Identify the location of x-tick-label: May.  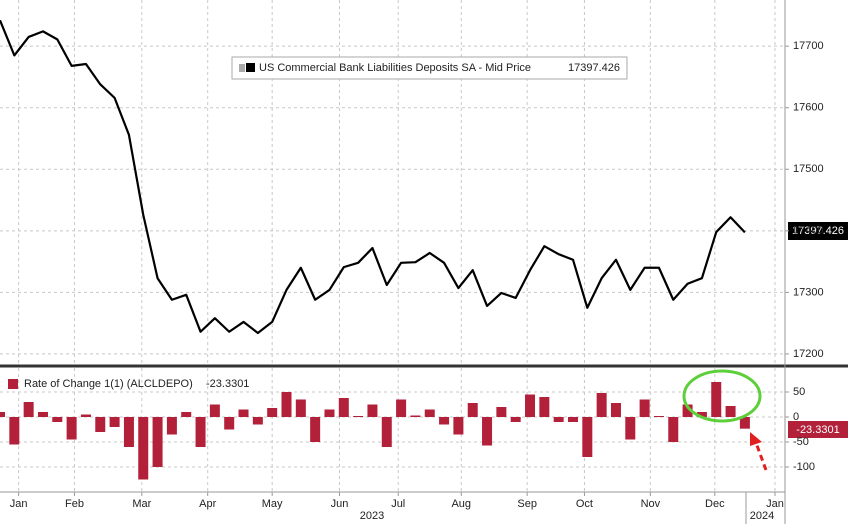
(272, 504).